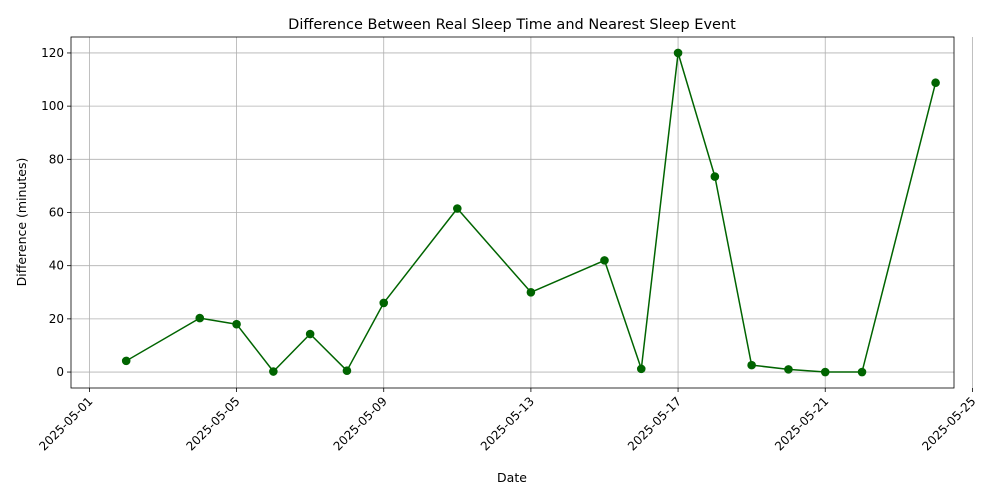  Describe the element at coordinates (60, 372) in the screenshot. I see `y-tick-label: 0` at that location.